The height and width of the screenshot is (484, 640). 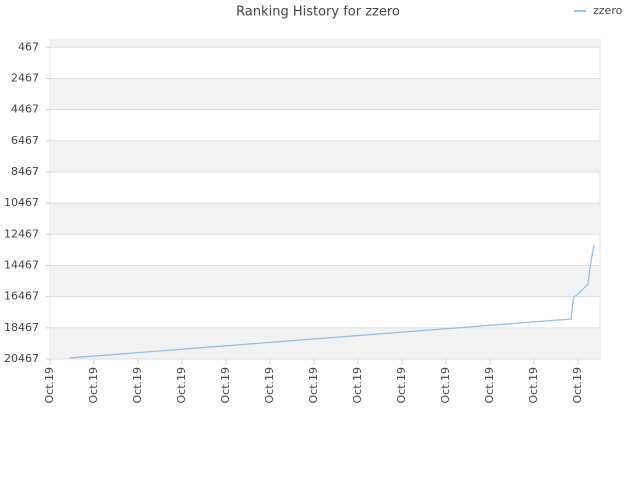 What do you see at coordinates (25, 140) in the screenshot?
I see `y-tick-label: 6467` at bounding box center [25, 140].